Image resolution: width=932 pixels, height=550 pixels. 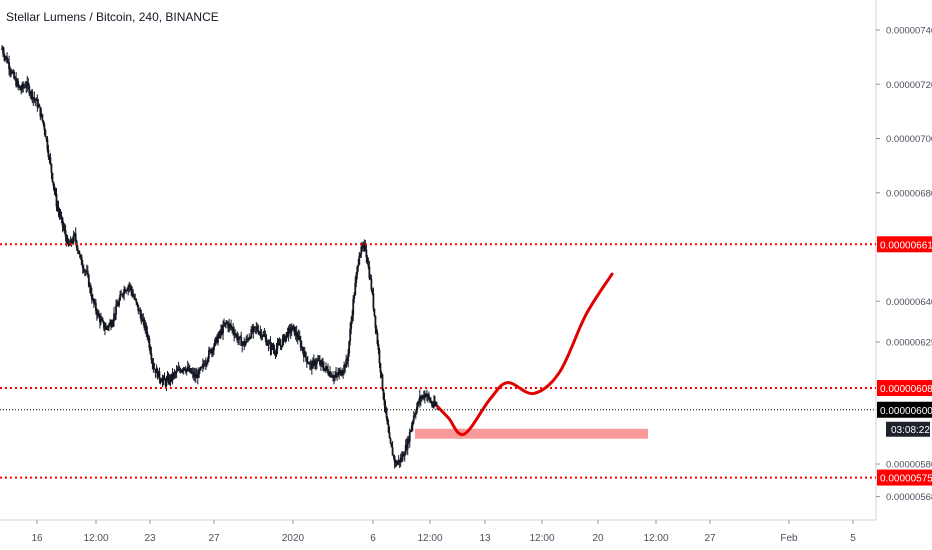 I want to click on projection-curve, so click(x=525, y=354).